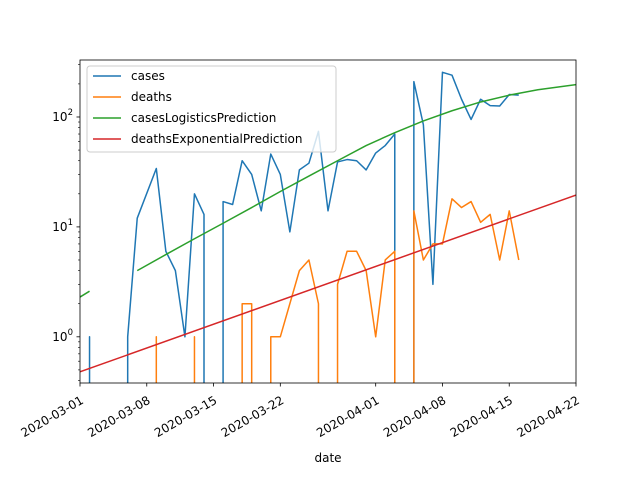 This screenshot has width=640, height=480. Describe the element at coordinates (62, 226) in the screenshot. I see `y-tick-label: 10¹` at that location.